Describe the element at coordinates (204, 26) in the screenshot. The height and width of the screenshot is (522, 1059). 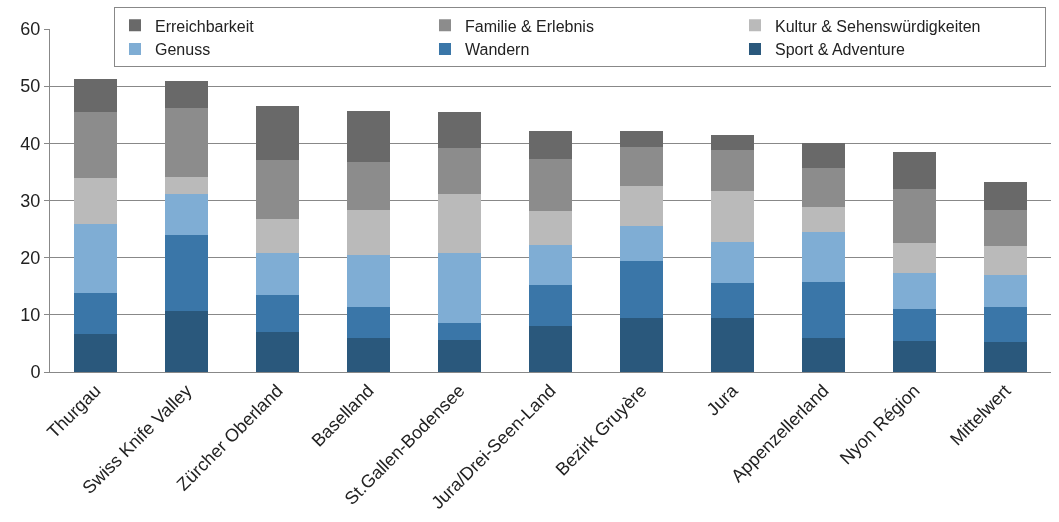
I see `legend-label: Erreichbarkeit` at that location.